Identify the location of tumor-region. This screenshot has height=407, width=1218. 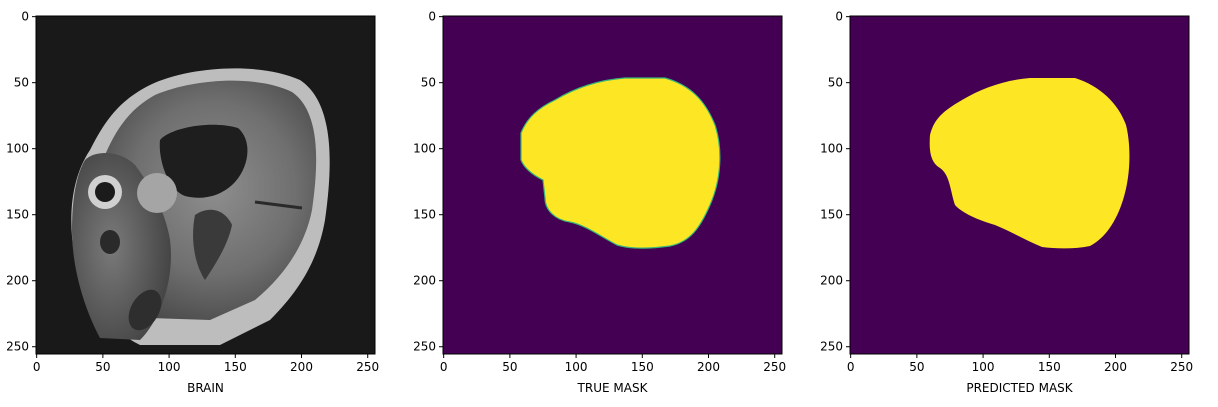
(157, 193).